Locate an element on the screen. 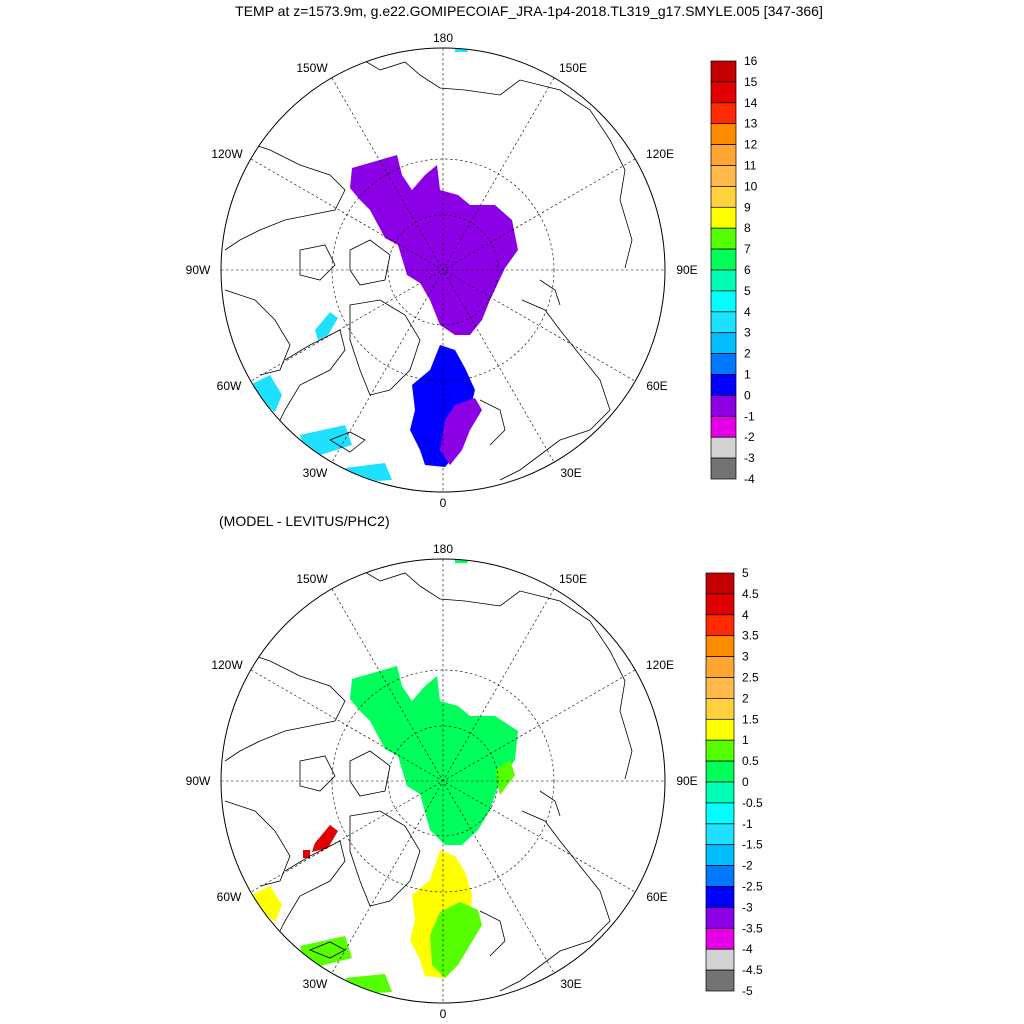  colorbar-label: 6 is located at coordinates (747, 270).